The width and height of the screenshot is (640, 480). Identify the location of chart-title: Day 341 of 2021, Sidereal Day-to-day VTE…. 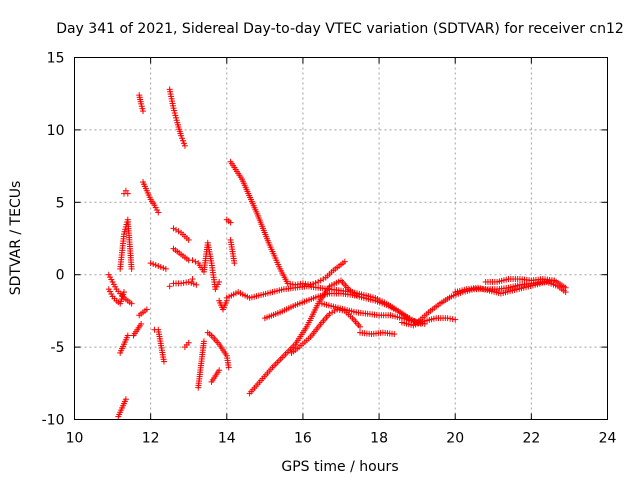
(340, 29).